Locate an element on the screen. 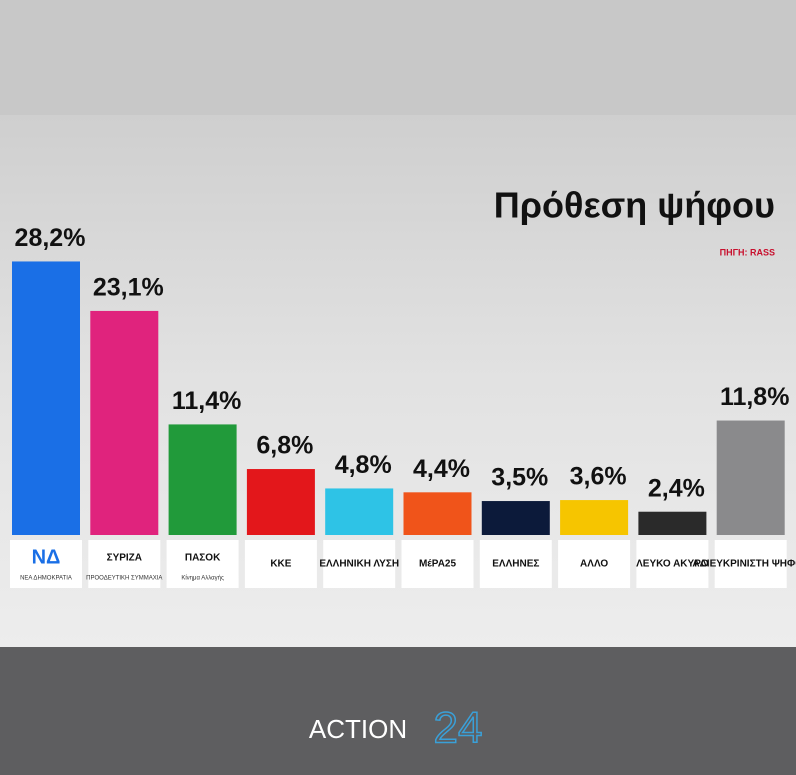 The height and width of the screenshot is (775, 796). category-sublabel: ΝΕΑ ΔΗΜΟΚΡΑΤΙΑ is located at coordinates (46, 579).